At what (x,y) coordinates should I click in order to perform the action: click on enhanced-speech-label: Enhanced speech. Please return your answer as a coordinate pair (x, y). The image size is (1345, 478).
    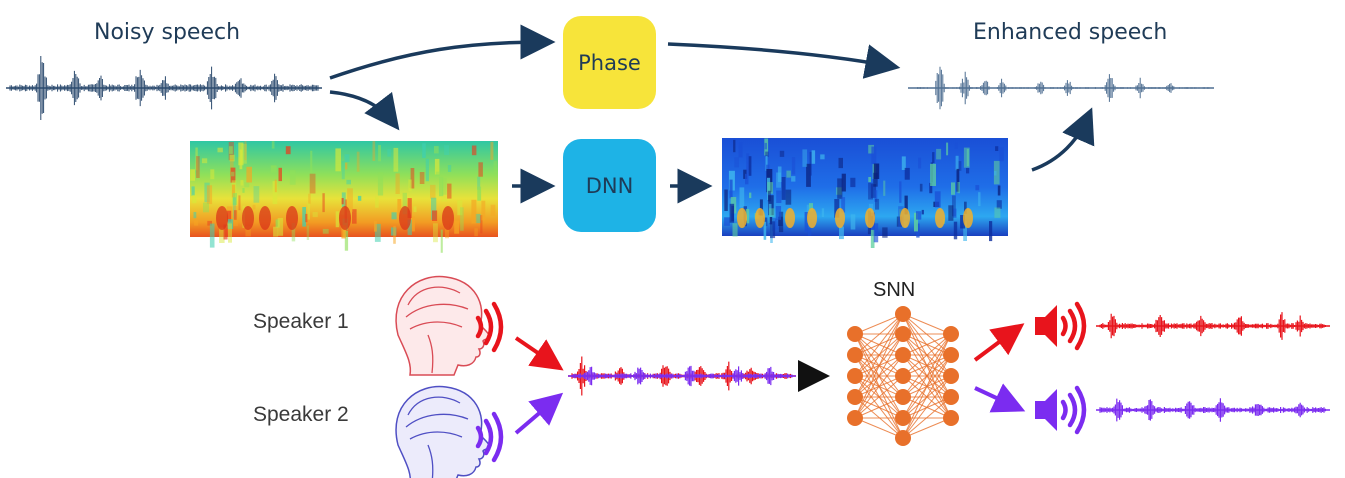
    Looking at the image, I should click on (1070, 32).